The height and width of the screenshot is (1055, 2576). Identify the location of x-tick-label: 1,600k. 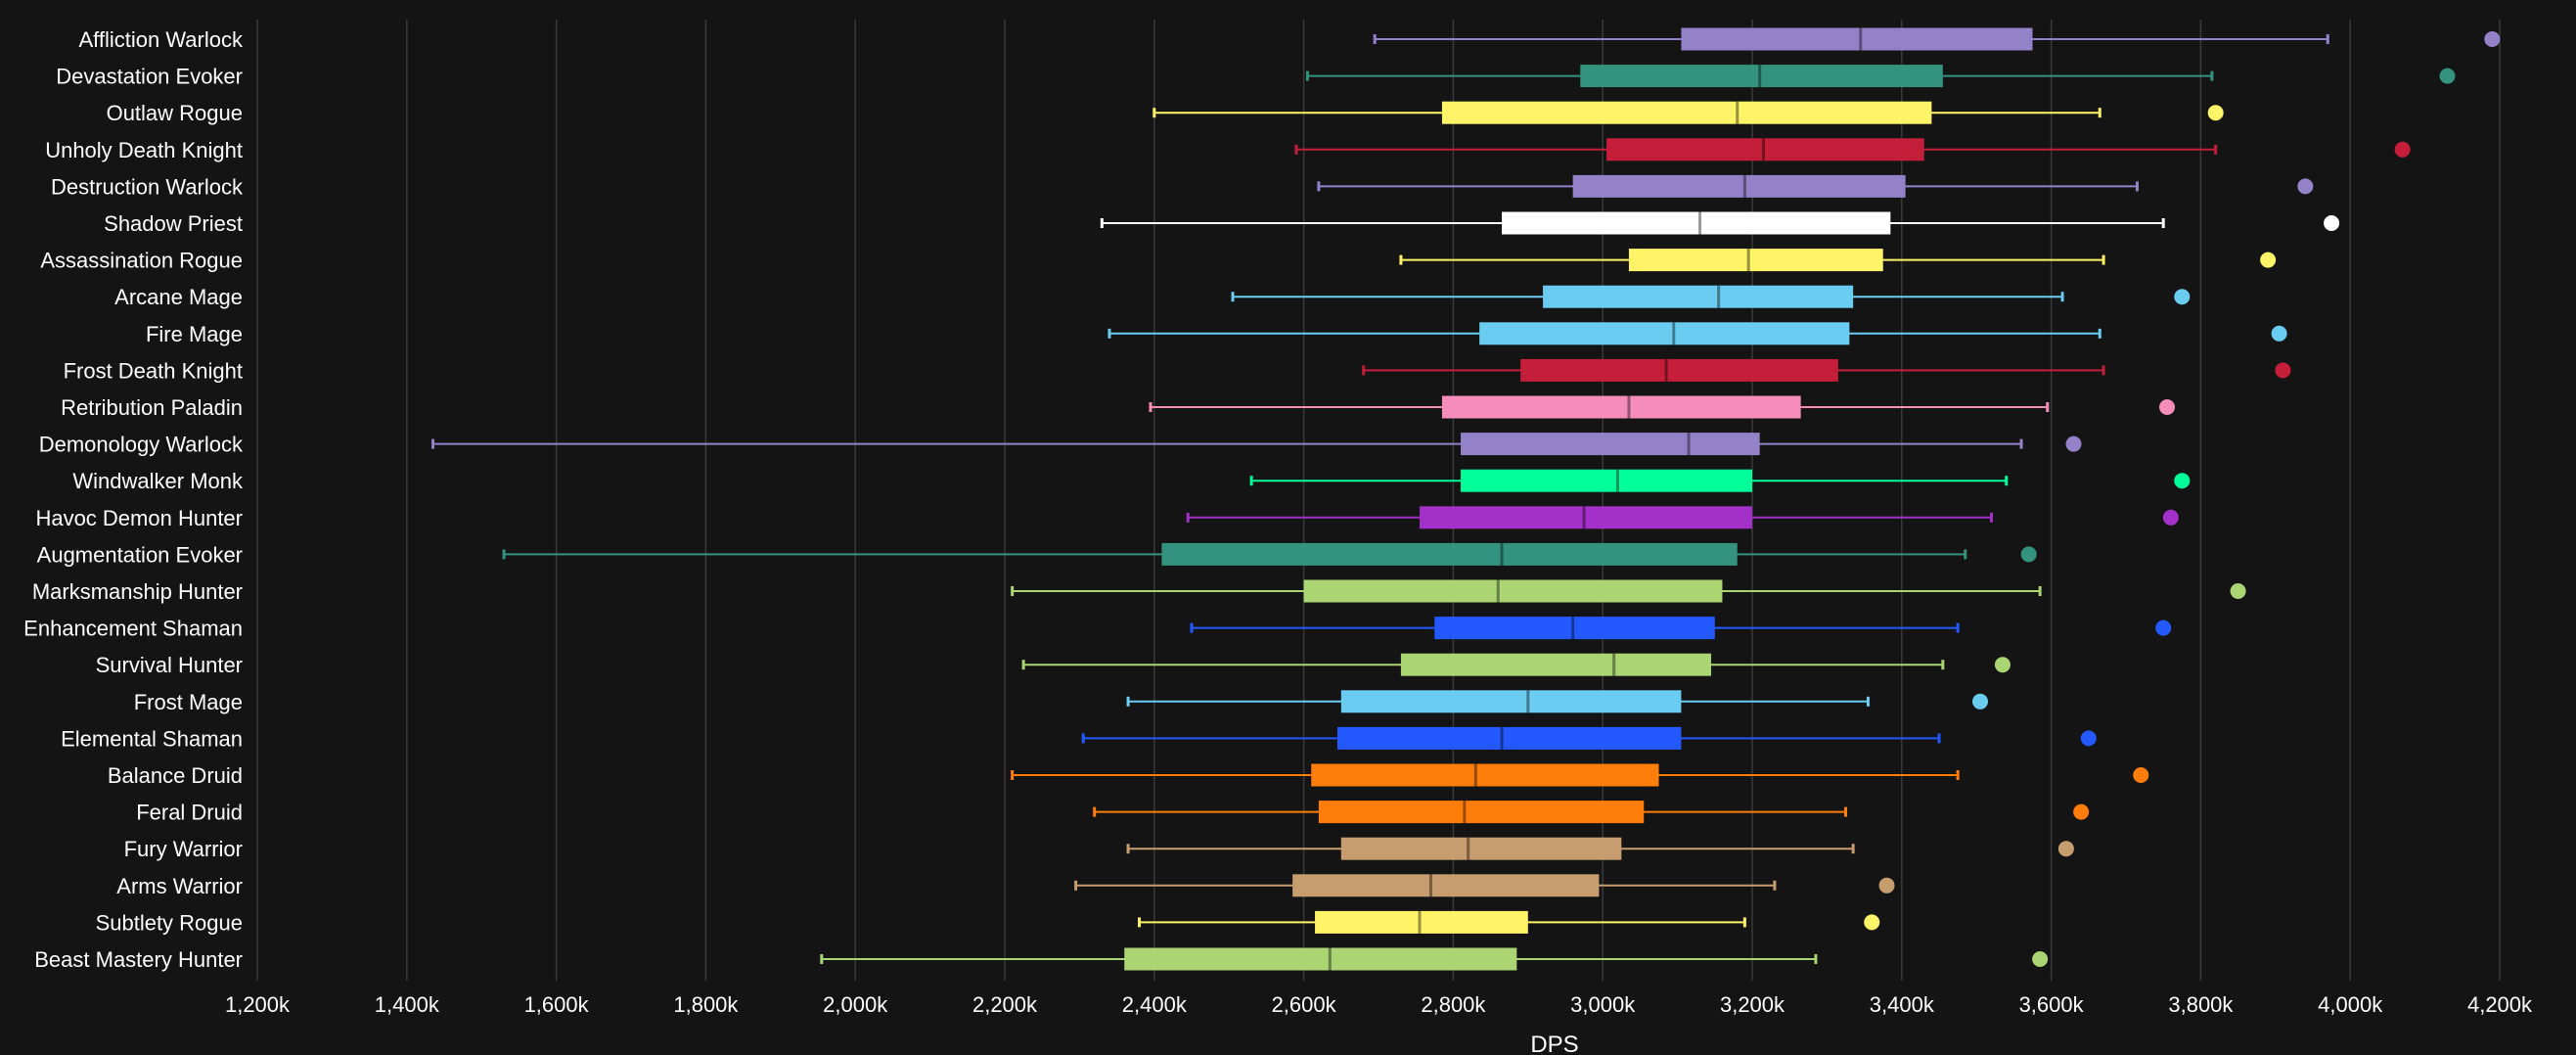
(557, 1004).